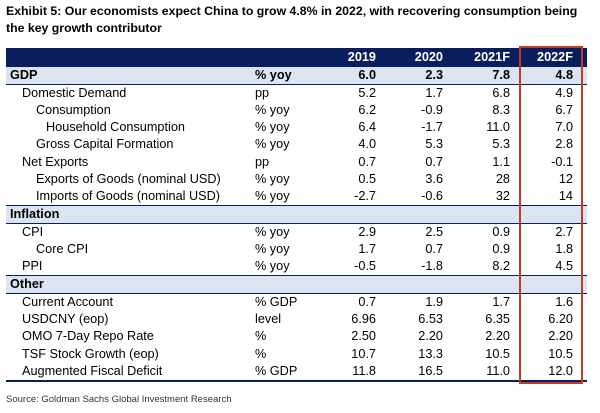  What do you see at coordinates (105, 144) in the screenshot?
I see `row-label: Gross Capital Formation` at bounding box center [105, 144].